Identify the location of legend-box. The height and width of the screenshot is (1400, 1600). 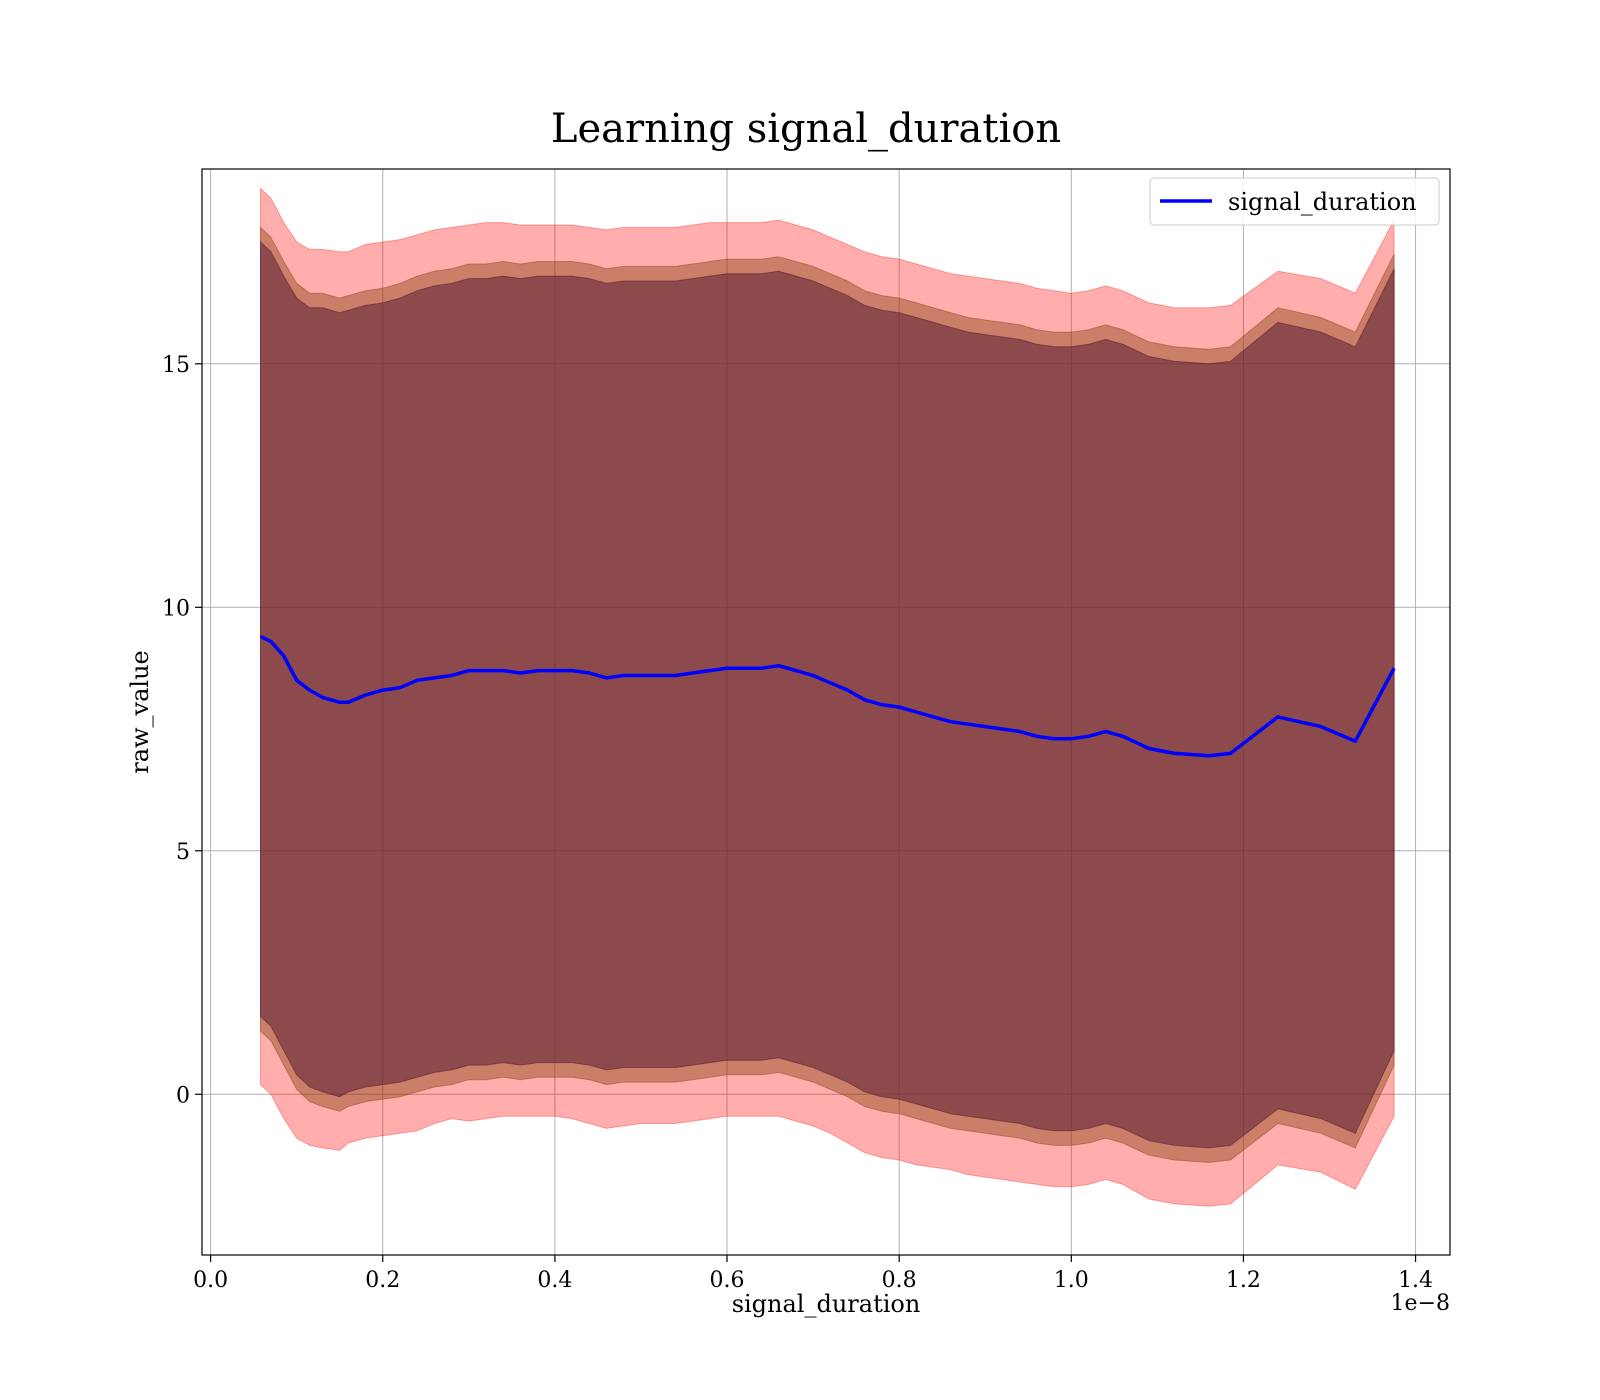
(1294, 201).